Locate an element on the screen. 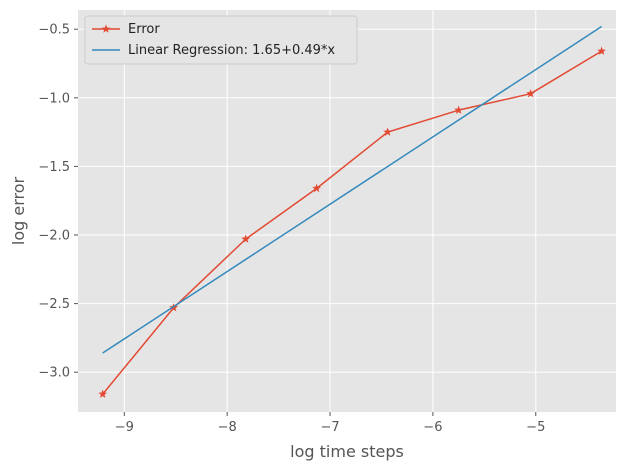  legend: Error Linear Regression: 1.65+0.49*x is located at coordinates (221, 40).